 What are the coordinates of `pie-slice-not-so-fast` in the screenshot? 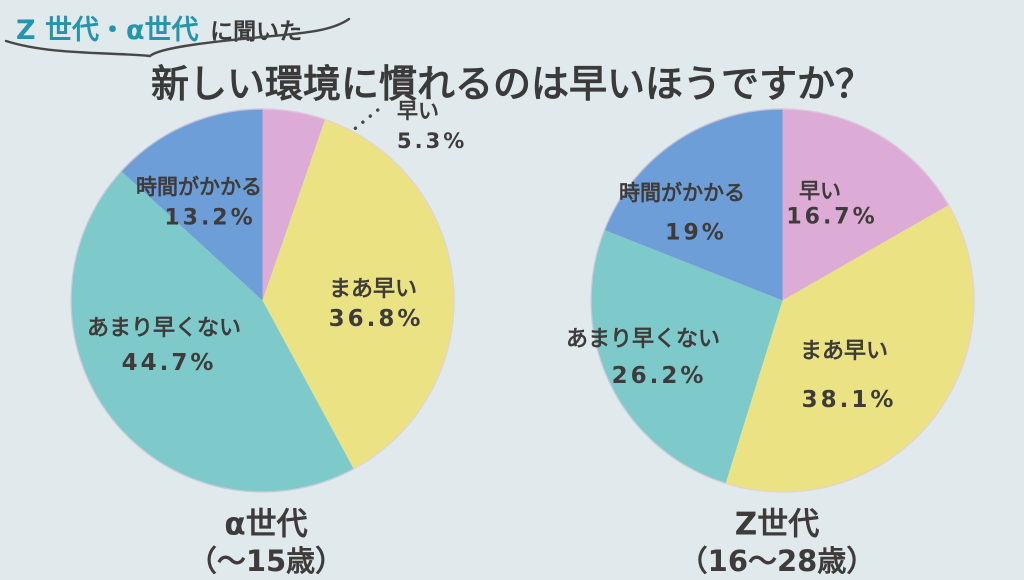 It's located at (686, 356).